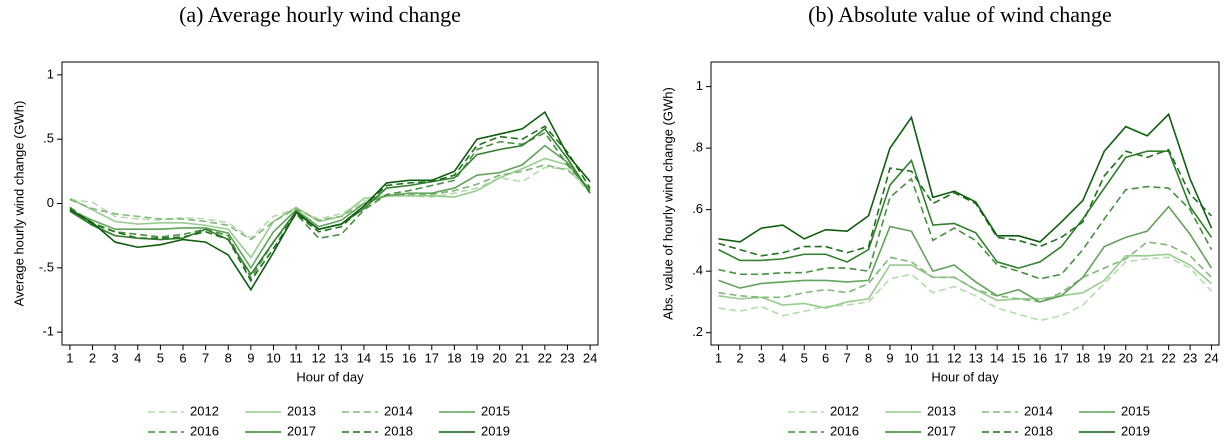 This screenshot has width=1224, height=446. What do you see at coordinates (46, 266) in the screenshot?
I see `y-tick-label: -.5` at bounding box center [46, 266].